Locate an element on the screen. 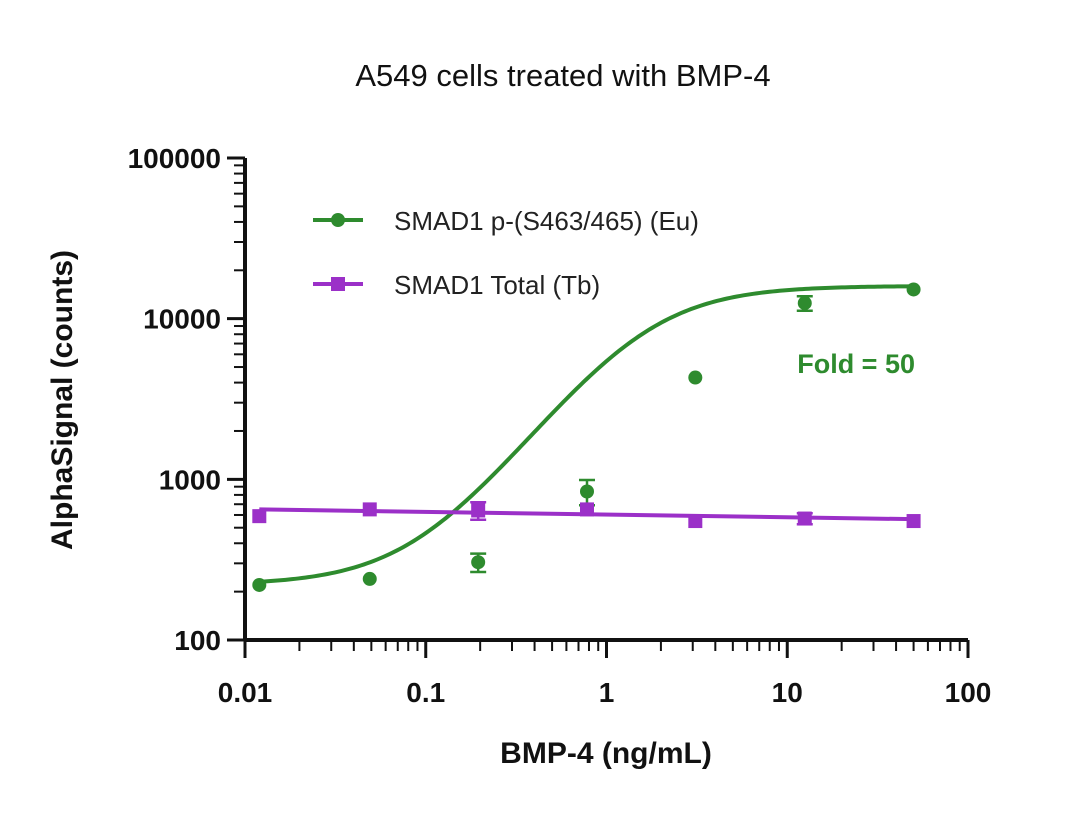 This screenshot has width=1080, height=824. x-tick-label: 0.01 is located at coordinates (245, 692).